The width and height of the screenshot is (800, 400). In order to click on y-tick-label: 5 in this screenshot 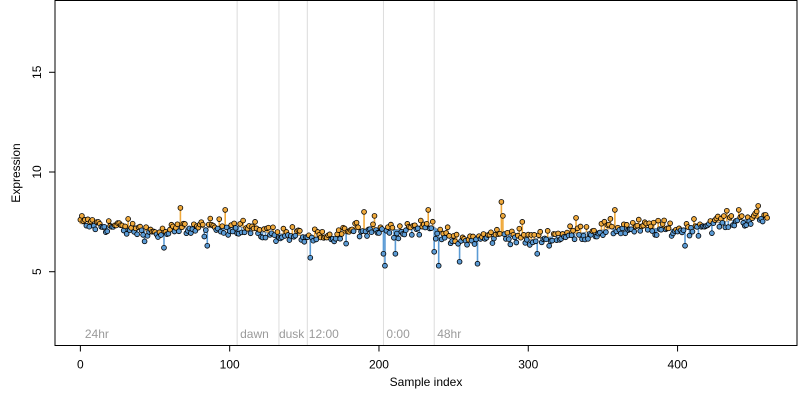, I will do `click(37, 271)`.